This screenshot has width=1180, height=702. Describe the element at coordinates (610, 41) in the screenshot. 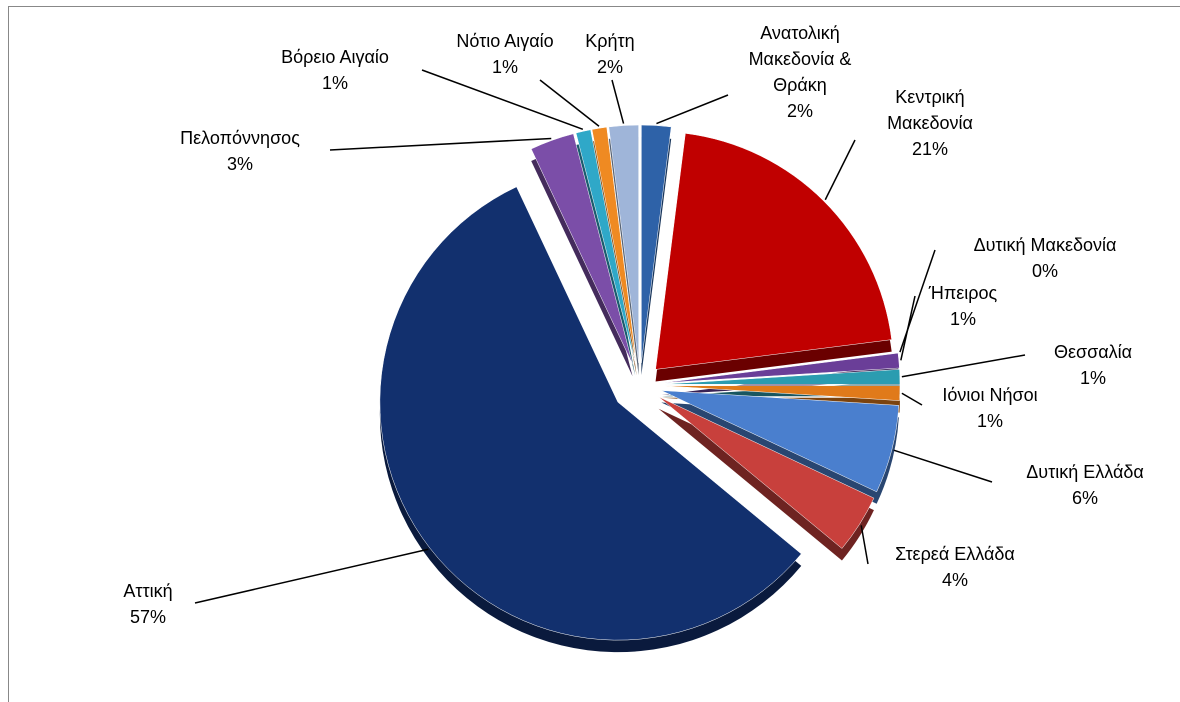

I see `category-label: Κρήτη` at that location.